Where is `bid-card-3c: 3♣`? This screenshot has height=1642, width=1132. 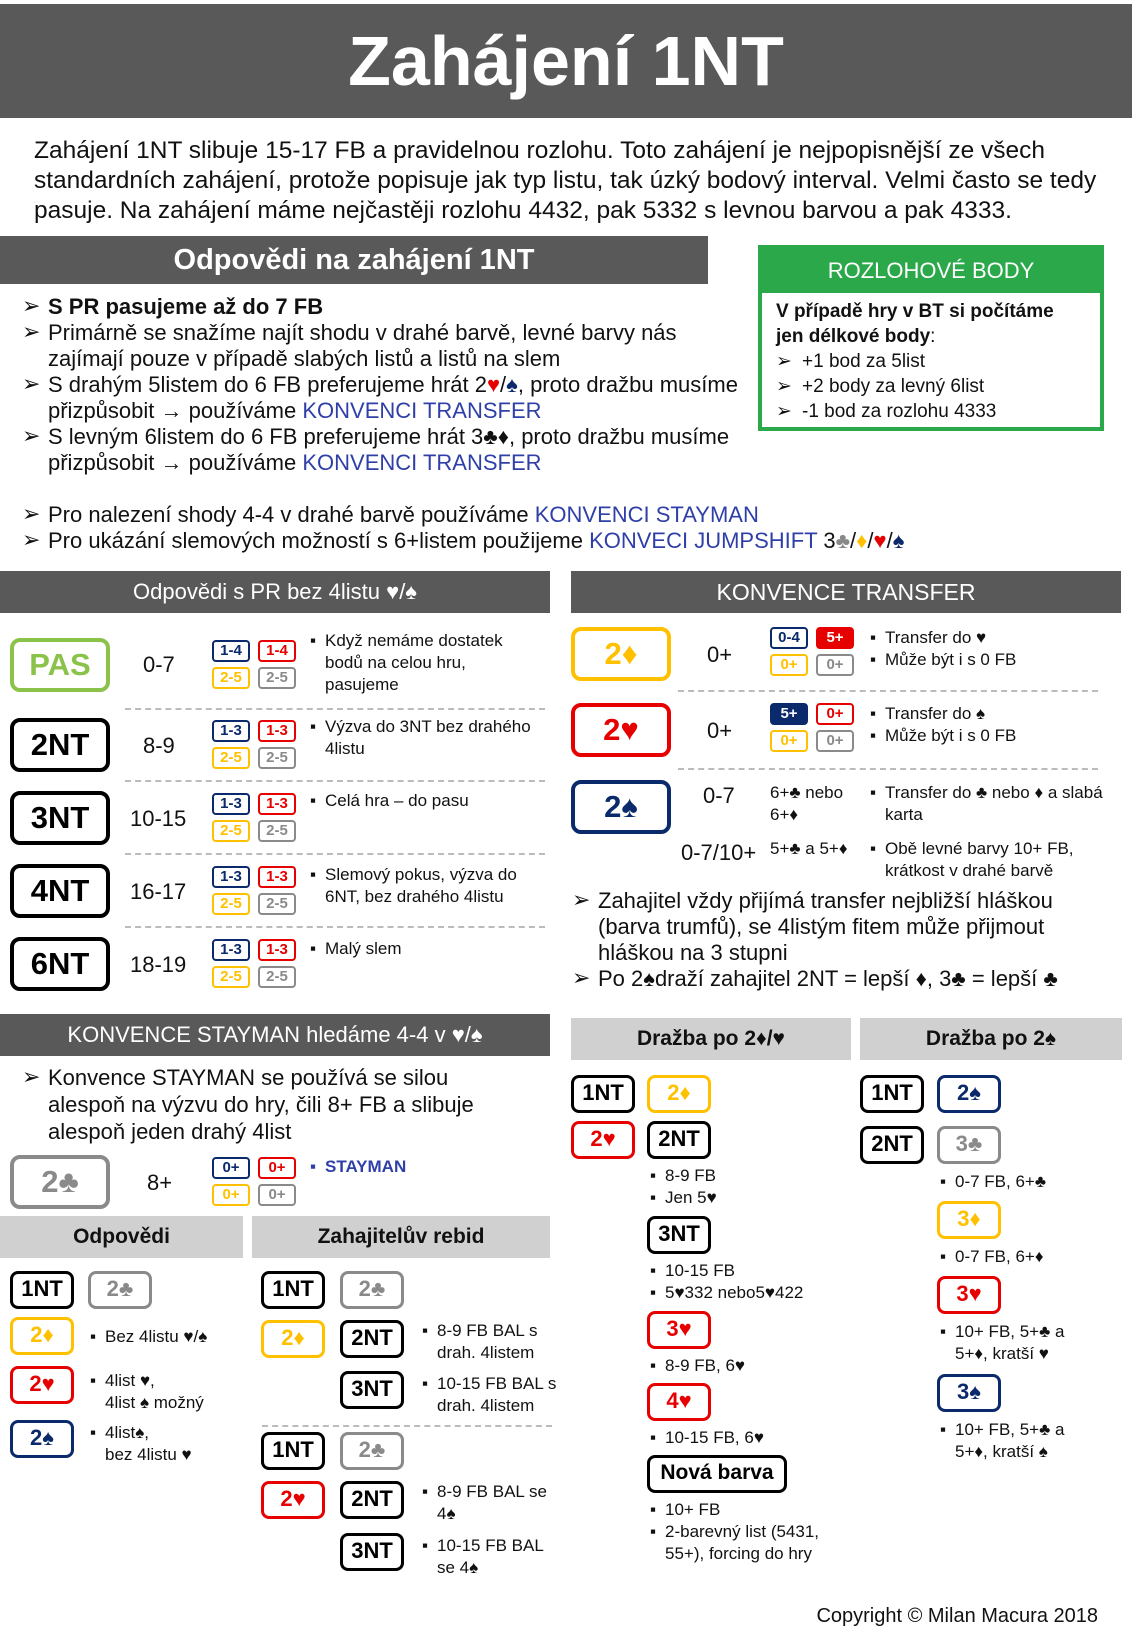
bid-card-3c: 3♣ is located at coordinates (969, 1145).